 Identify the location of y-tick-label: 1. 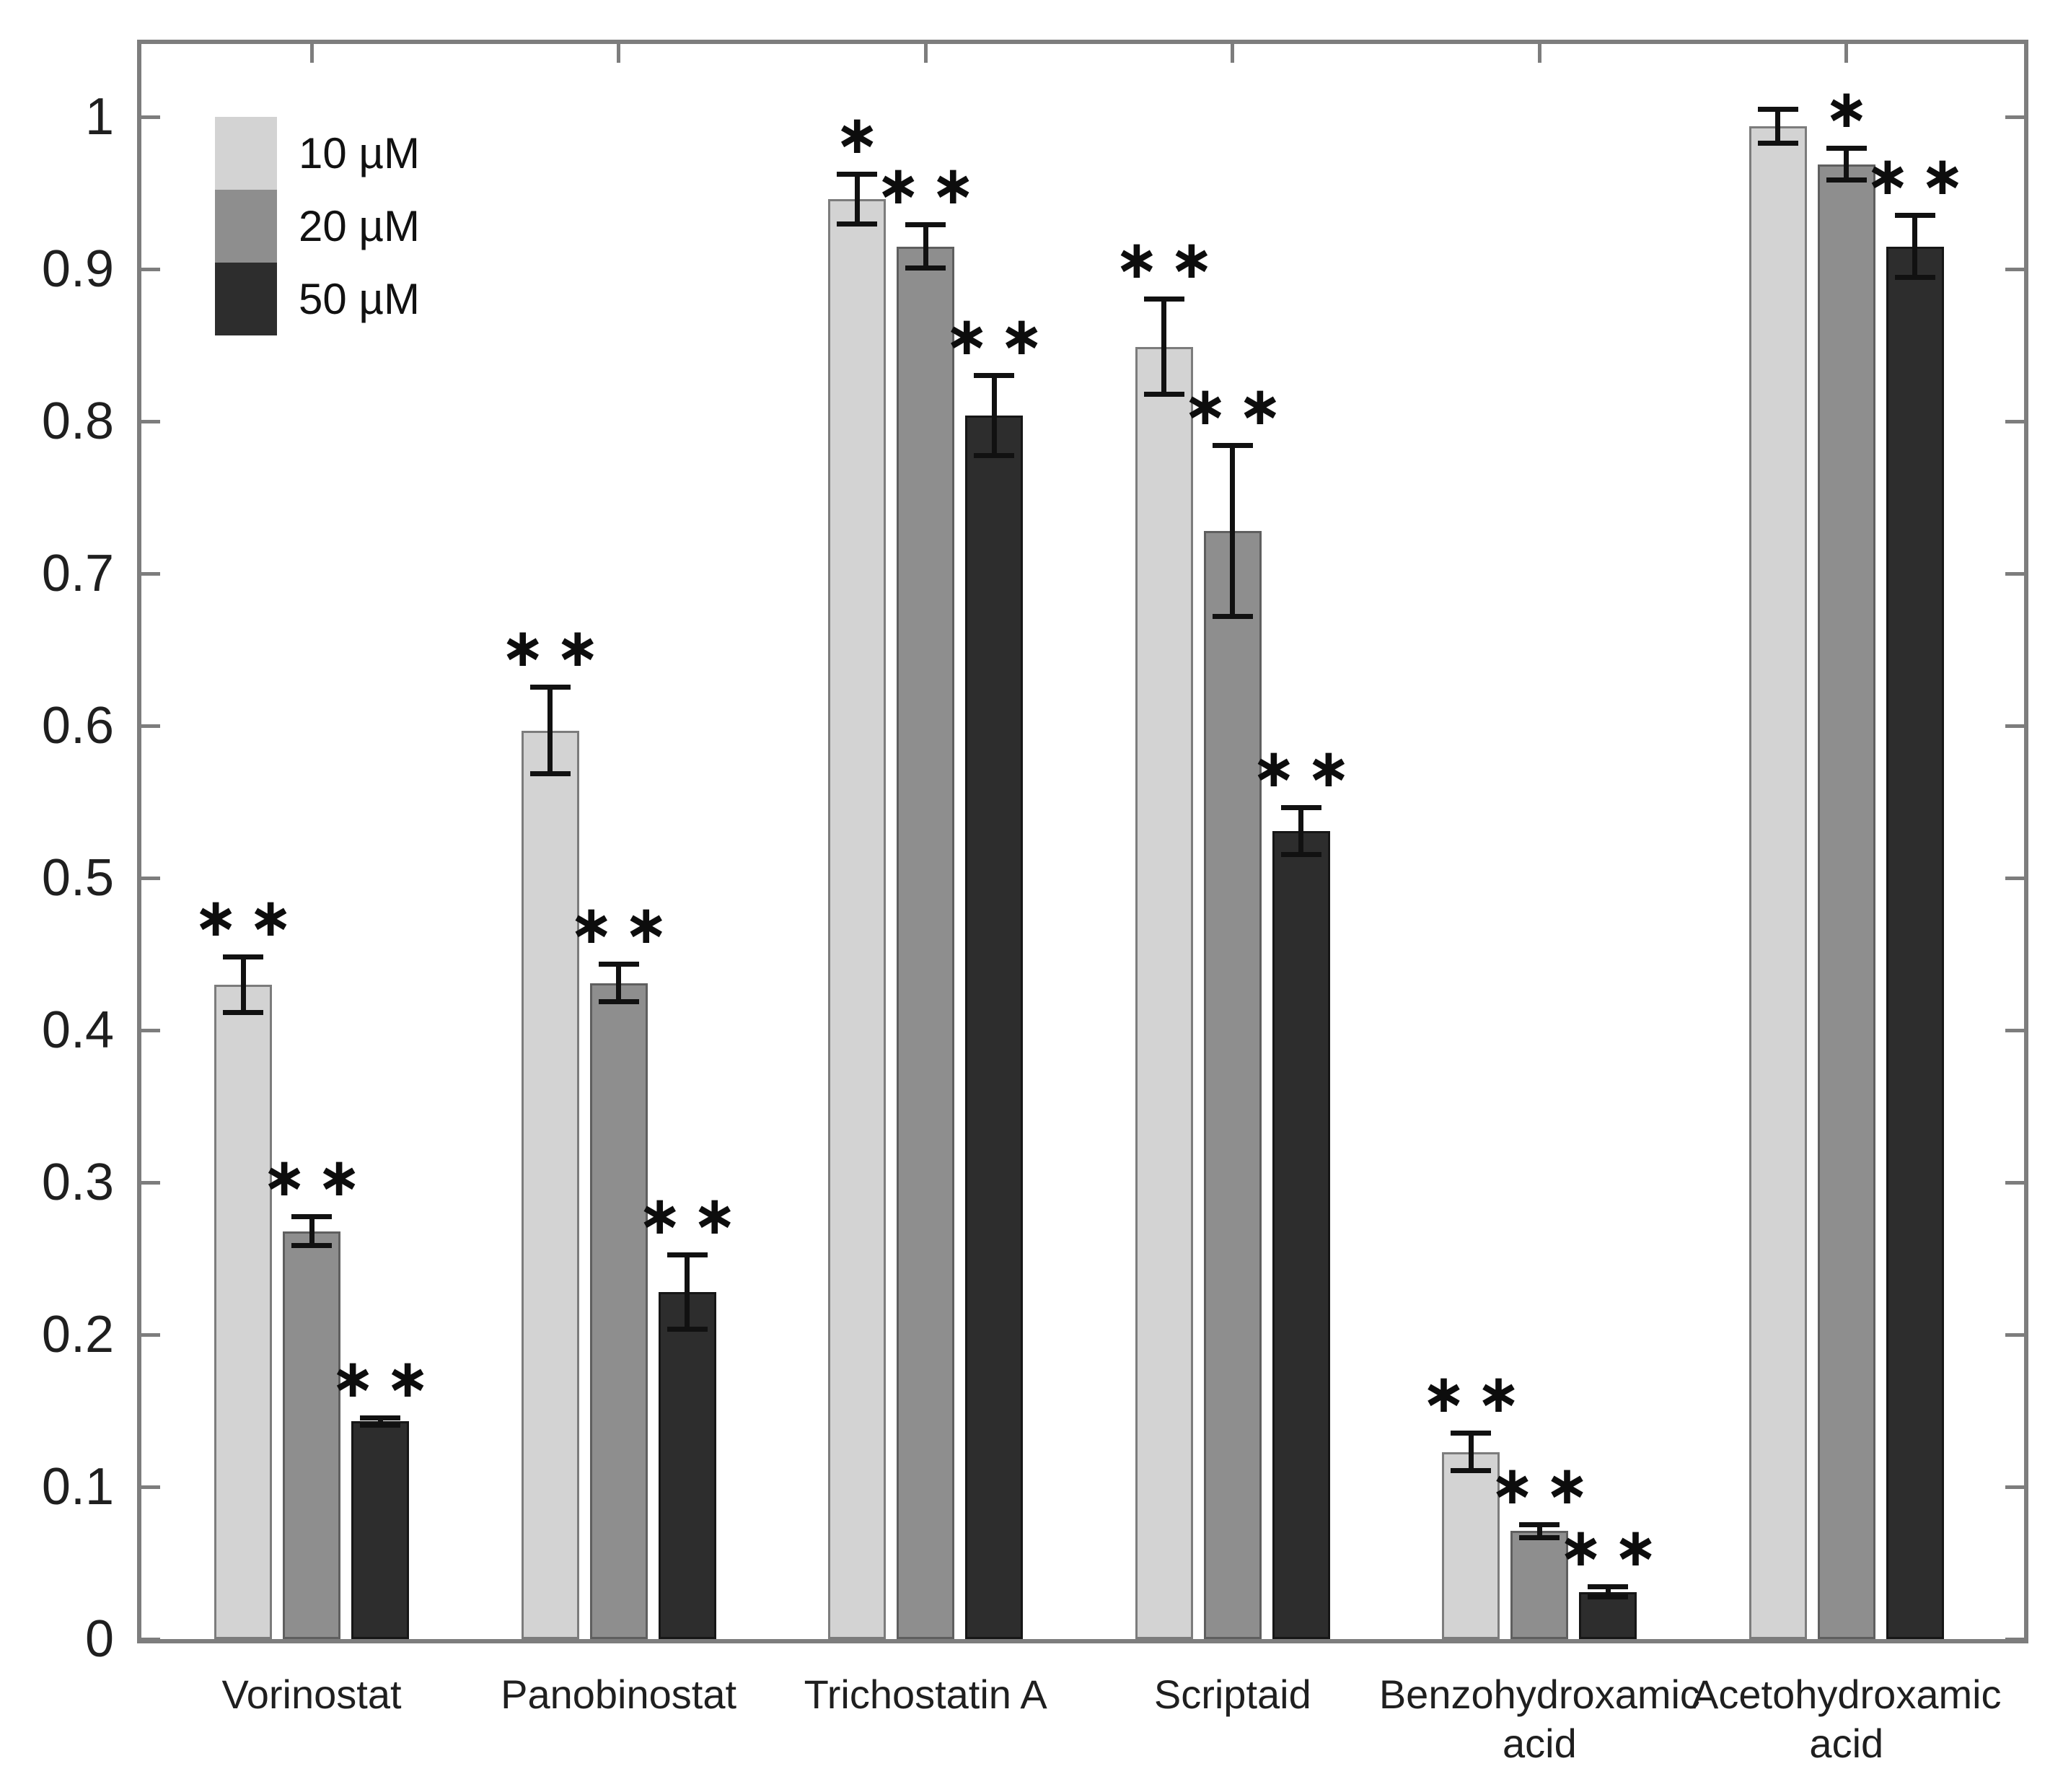
(99, 117).